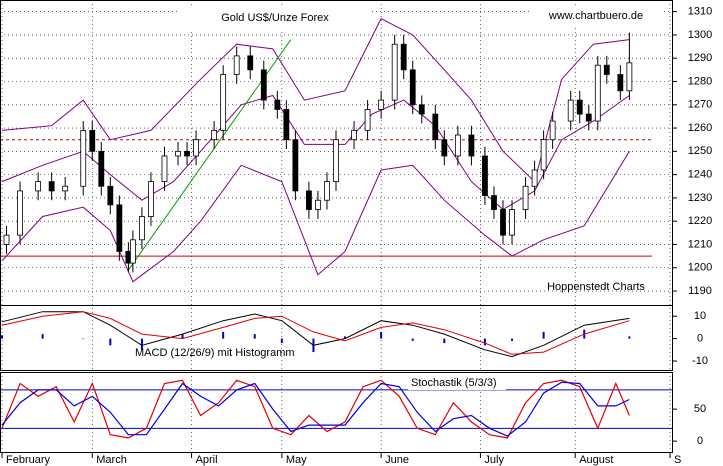 This screenshot has width=723, height=466. What do you see at coordinates (700, 268) in the screenshot?
I see `y-tick-label: 1200` at bounding box center [700, 268].